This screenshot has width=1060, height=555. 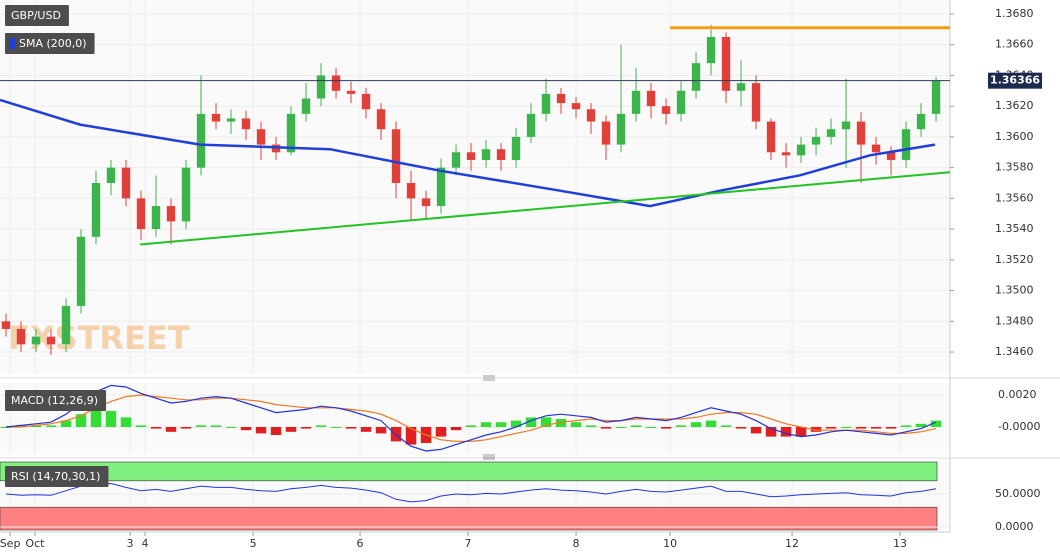 I want to click on y-tick-label: 1.3660, so click(x=1014, y=44).